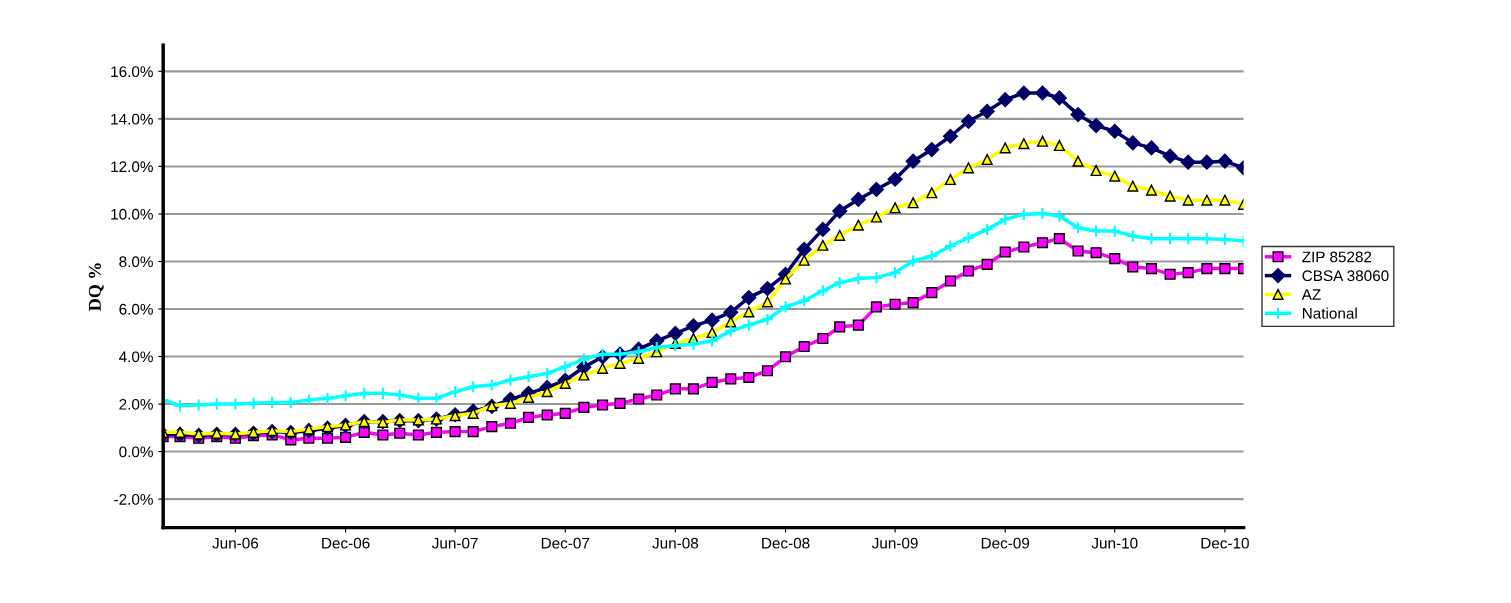 The width and height of the screenshot is (1511, 603). Describe the element at coordinates (894, 543) in the screenshot. I see `x-tick-label: Jun-09` at that location.